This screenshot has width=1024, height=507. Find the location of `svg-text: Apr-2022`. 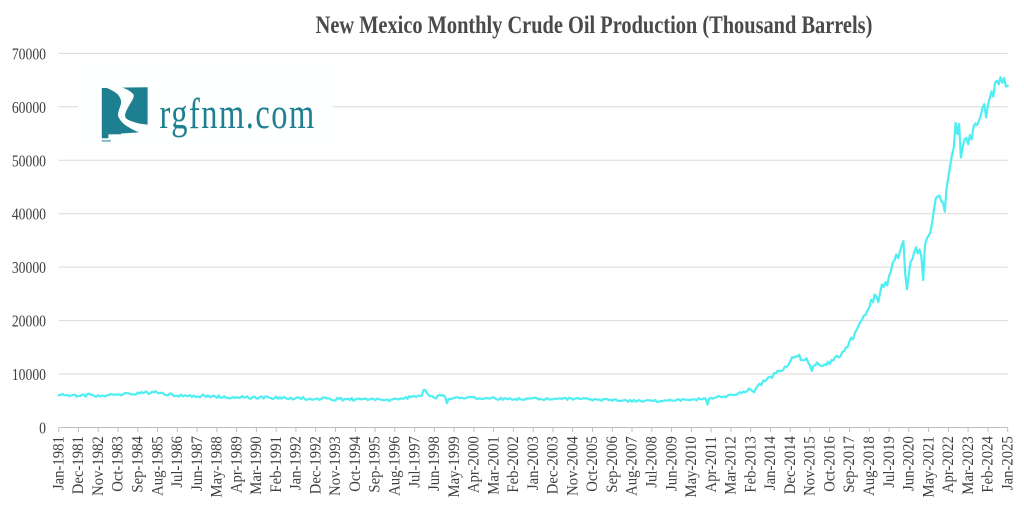

svg-text: Apr-2022 is located at coordinates (949, 464).